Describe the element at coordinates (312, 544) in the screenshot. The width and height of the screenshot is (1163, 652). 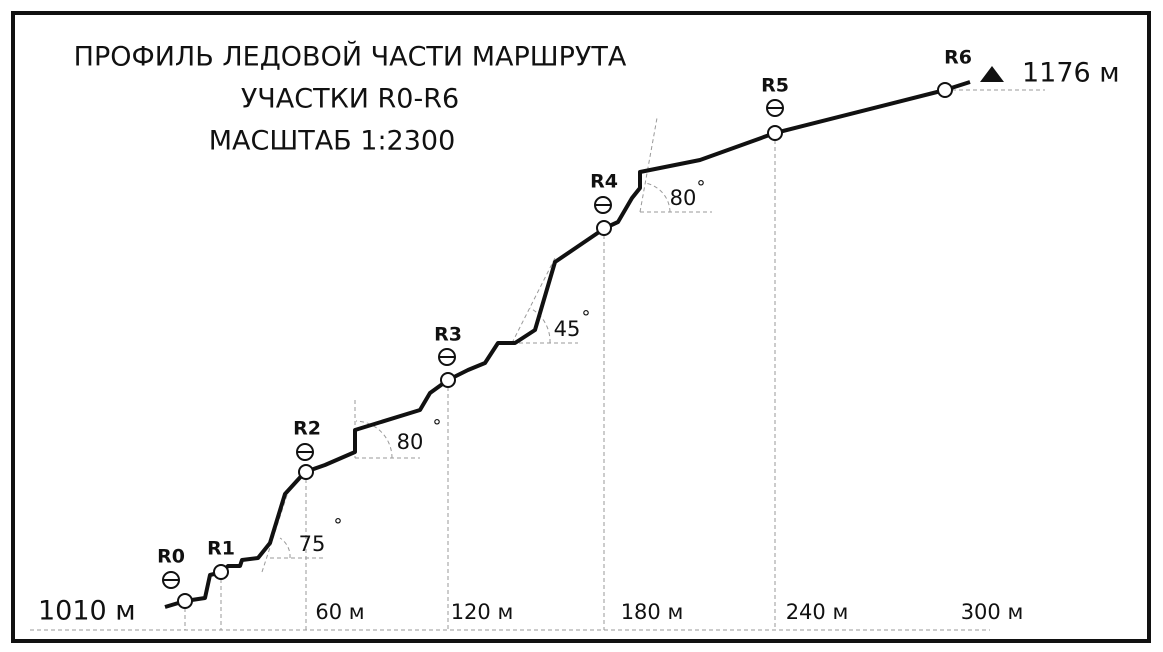
I see `angle-label: 75` at that location.